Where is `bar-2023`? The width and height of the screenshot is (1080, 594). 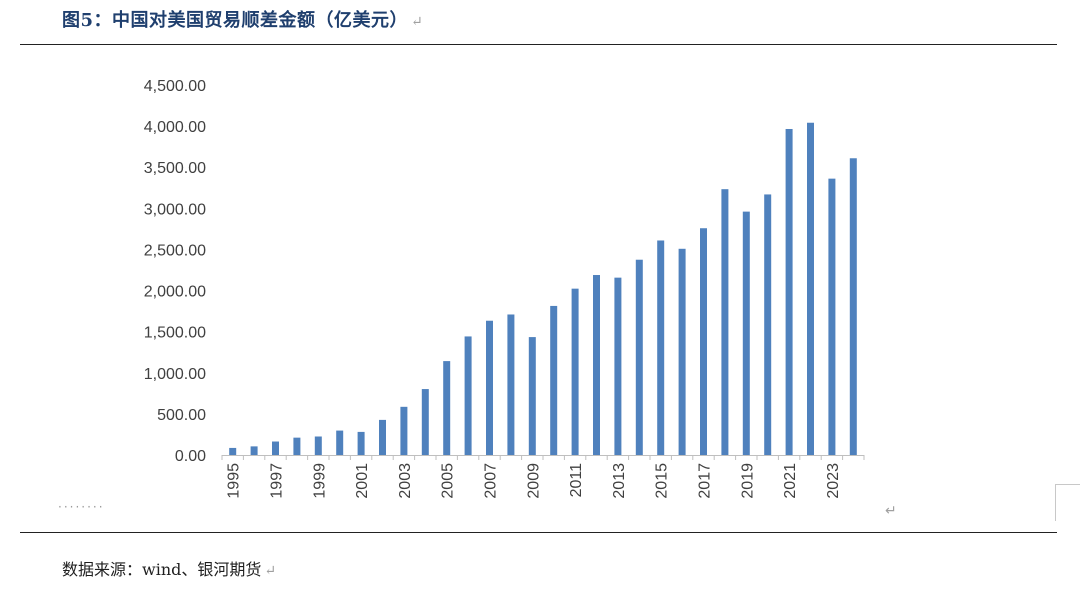
bar-2023 is located at coordinates (832, 316).